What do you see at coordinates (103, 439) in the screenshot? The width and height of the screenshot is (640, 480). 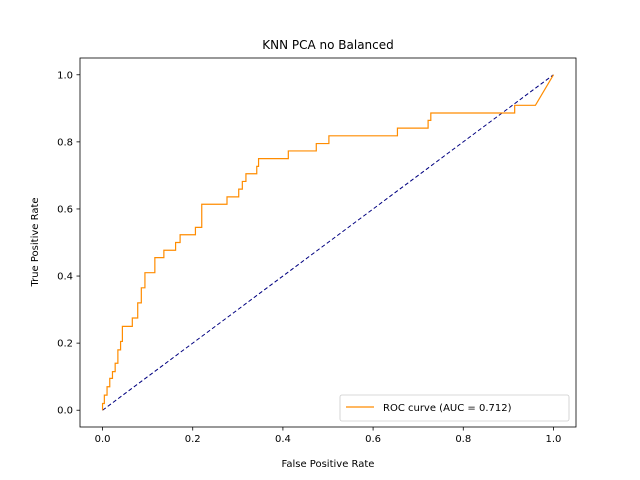 I see `x-tick-label: 0.0` at bounding box center [103, 439].